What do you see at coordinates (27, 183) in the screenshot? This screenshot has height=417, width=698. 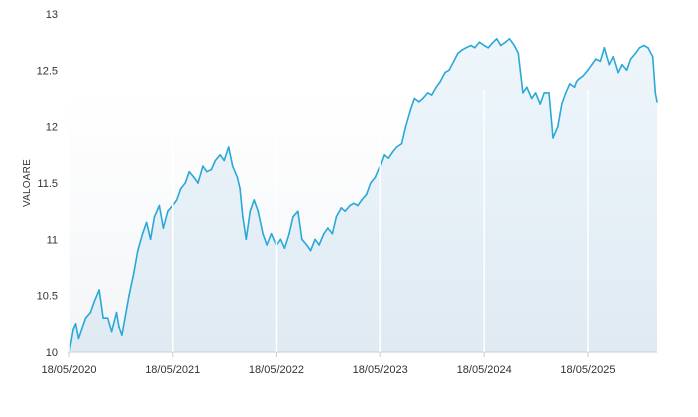 I see `y-axis-title: VALOARE` at bounding box center [27, 183].